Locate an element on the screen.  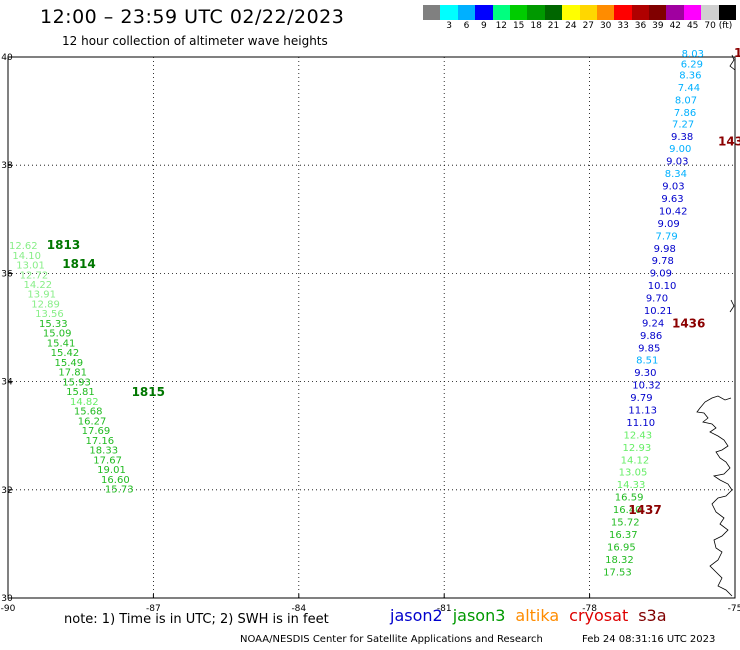
x-tick-label: -81 is located at coordinates (444, 609).